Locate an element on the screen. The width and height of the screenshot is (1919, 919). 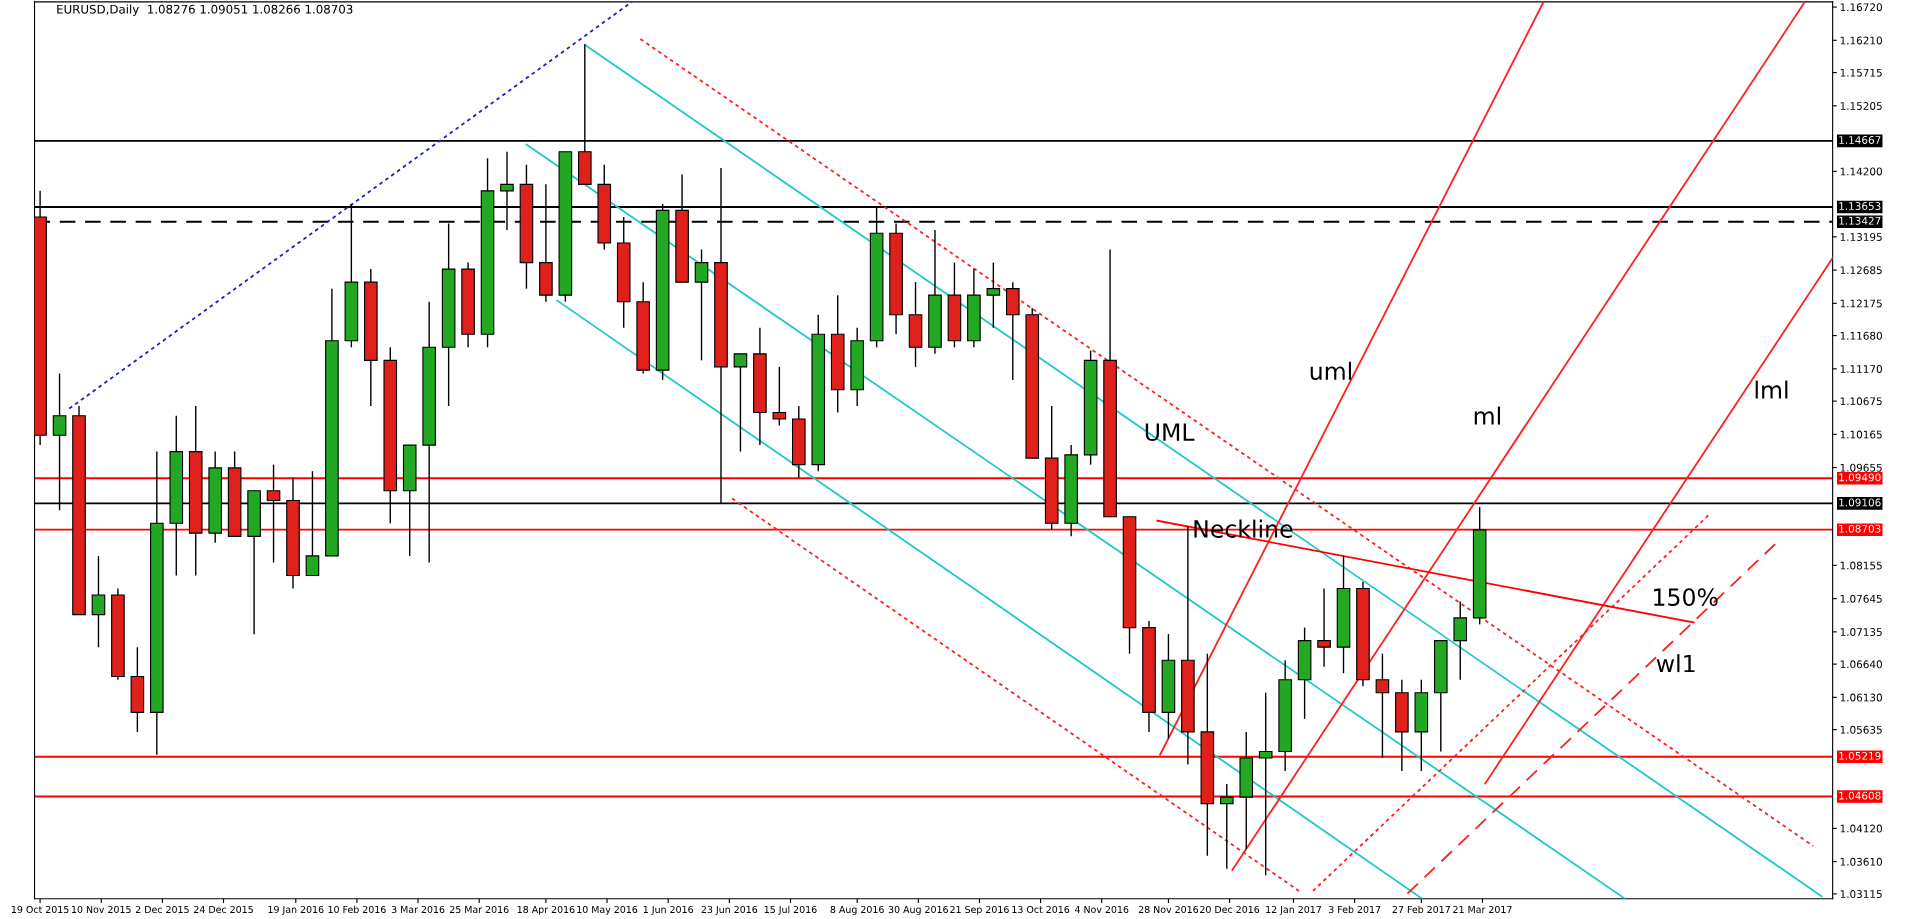
ref-line-label: 1.05219 is located at coordinates (1860, 755).